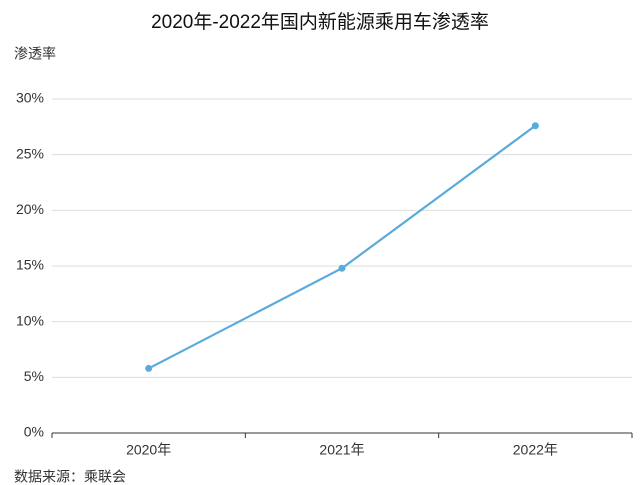  I want to click on y-tick-label: 20%, so click(30, 209).